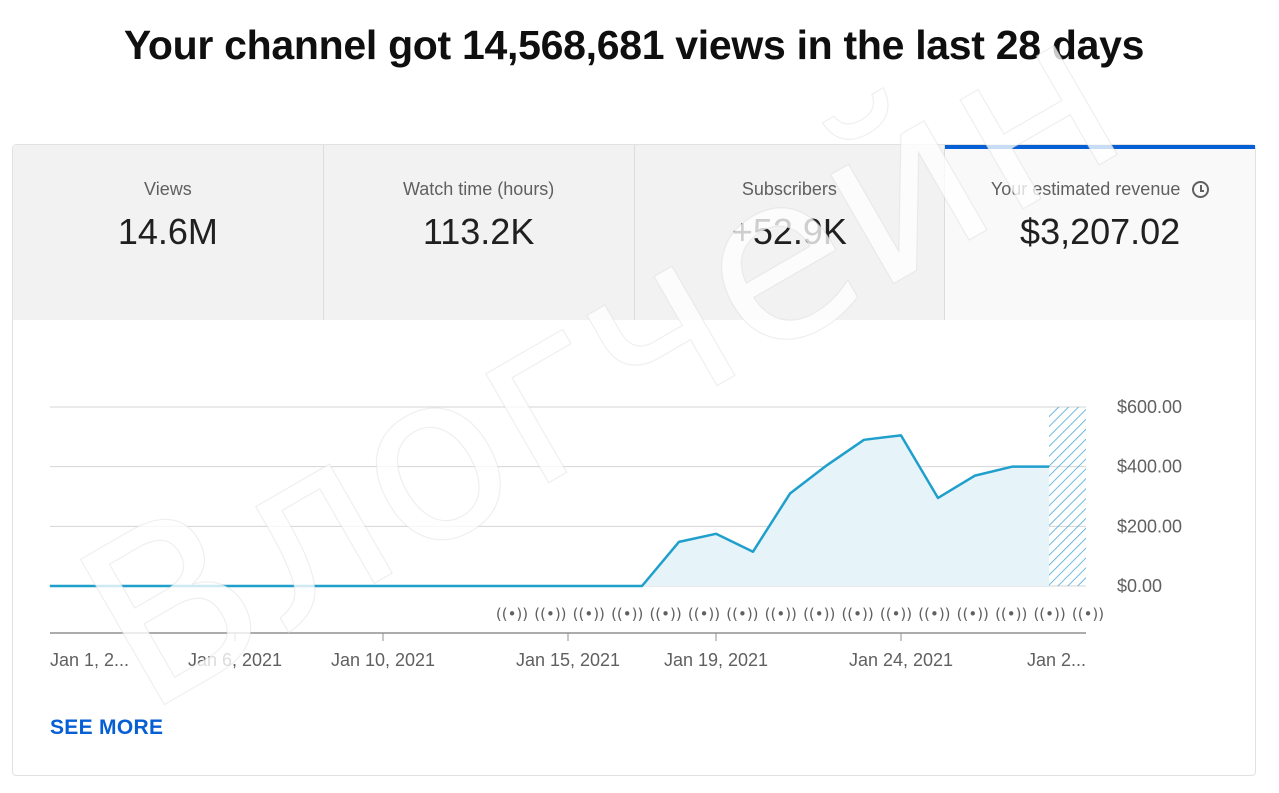 This screenshot has height=793, width=1279. I want to click on see-more-link: SEE MORE, so click(107, 727).